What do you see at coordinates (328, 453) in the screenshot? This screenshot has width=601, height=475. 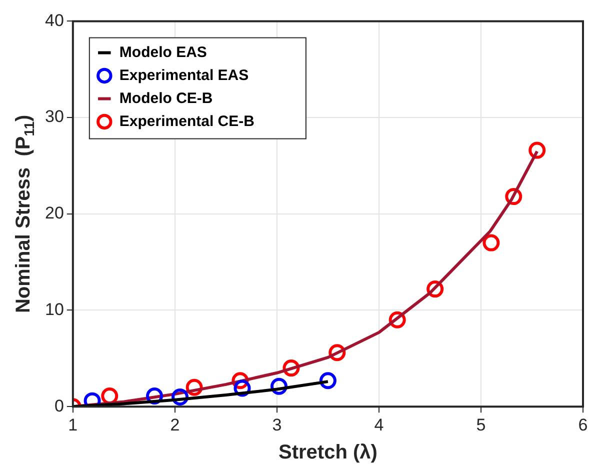 I see `x-axis-title: Stretch (λ)` at bounding box center [328, 453].